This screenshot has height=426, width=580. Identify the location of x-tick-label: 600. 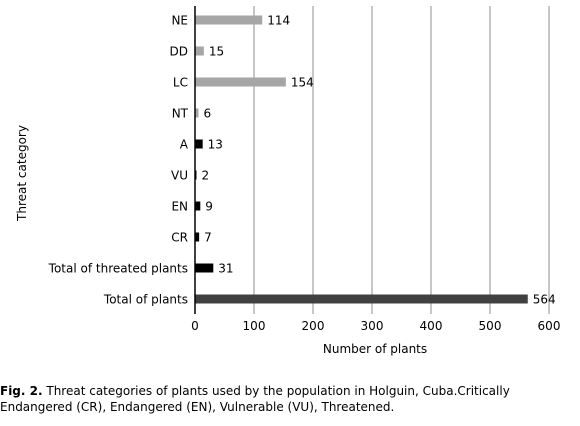
(549, 326).